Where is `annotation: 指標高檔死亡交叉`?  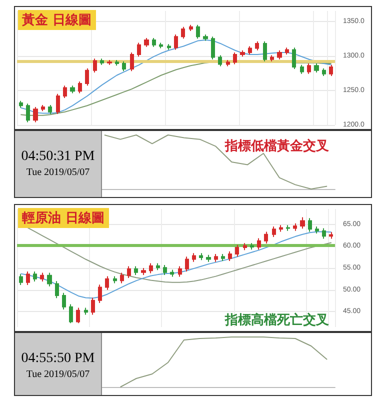 annotation: 指標高檔死亡交叉 is located at coordinates (277, 320).